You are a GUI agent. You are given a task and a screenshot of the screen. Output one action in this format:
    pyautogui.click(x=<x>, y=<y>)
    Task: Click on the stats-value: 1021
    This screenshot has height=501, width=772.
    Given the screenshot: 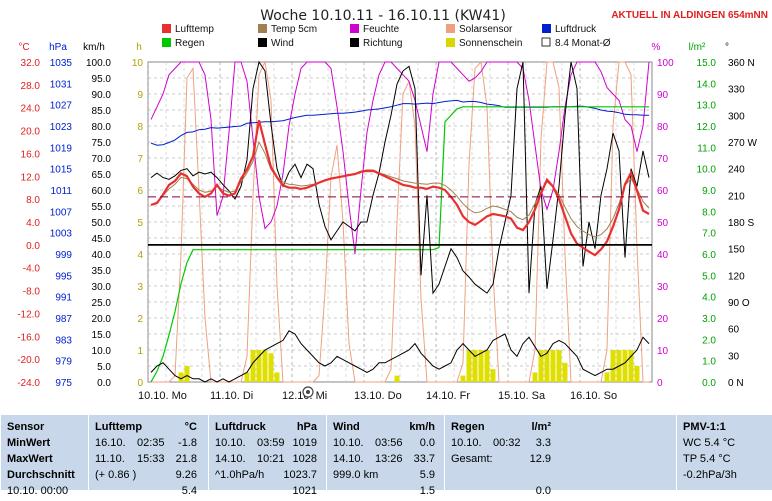 What is the action you would take?
    pyautogui.click(x=304, y=491)
    